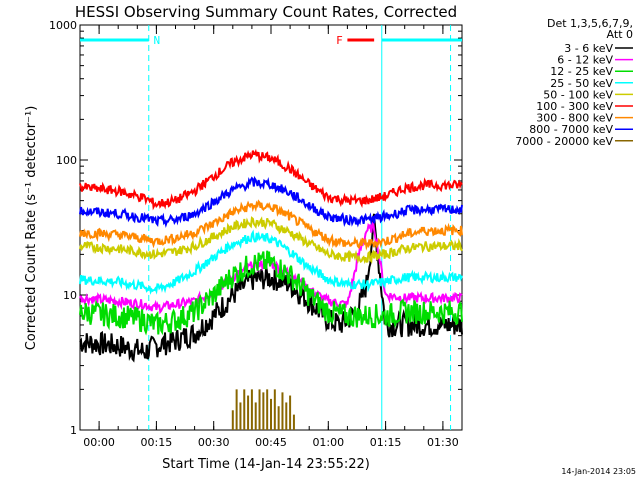 The width and height of the screenshot is (640, 480). I want to click on legend-label: 100 - 300 keV, so click(574, 106).